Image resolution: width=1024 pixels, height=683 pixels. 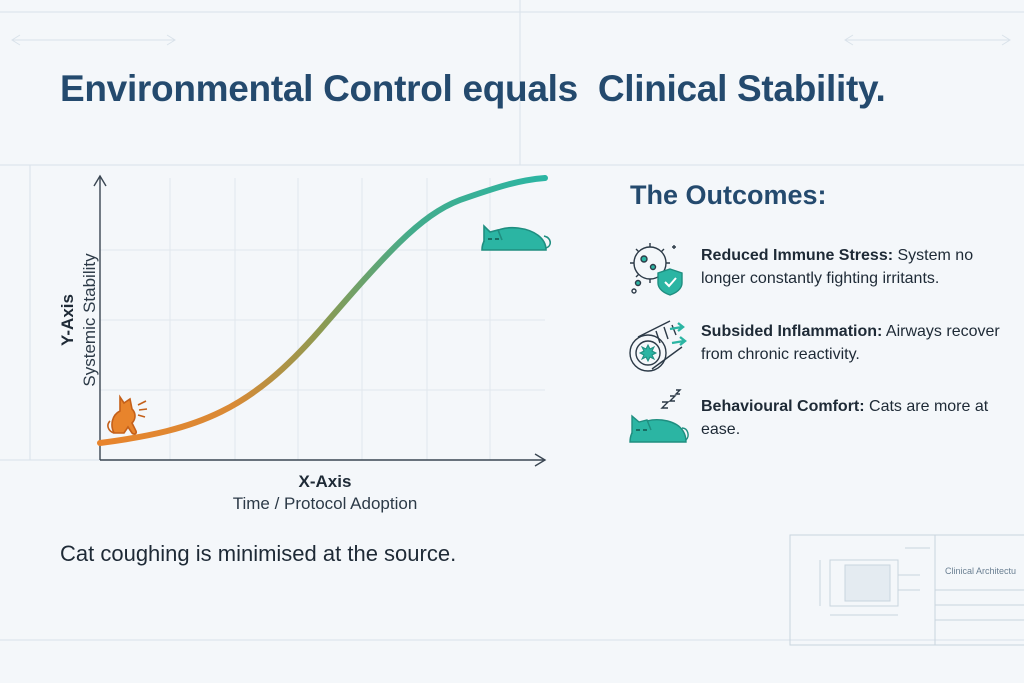 I want to click on x-axis-title: X-Axis, so click(x=325, y=481).